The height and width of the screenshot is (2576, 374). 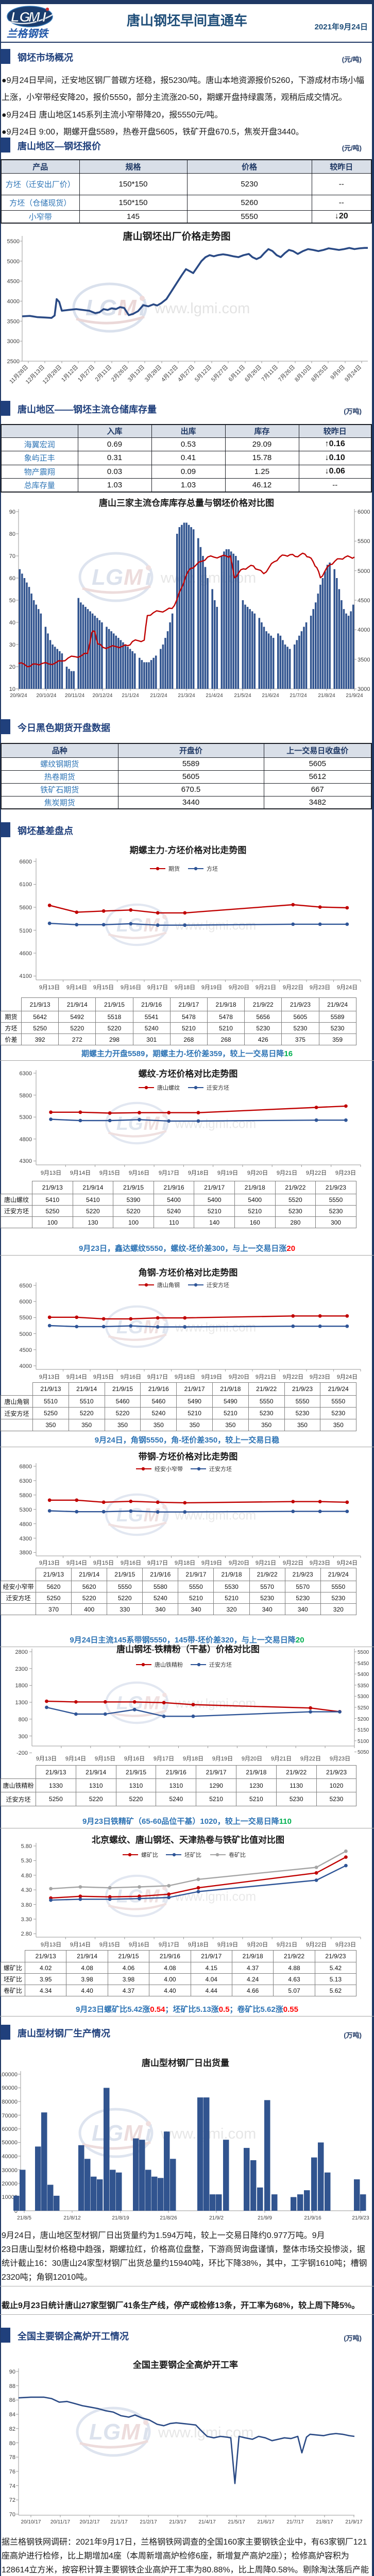 What do you see at coordinates (12, 2386) in the screenshot?
I see `svg-text: 88` at bounding box center [12, 2386].